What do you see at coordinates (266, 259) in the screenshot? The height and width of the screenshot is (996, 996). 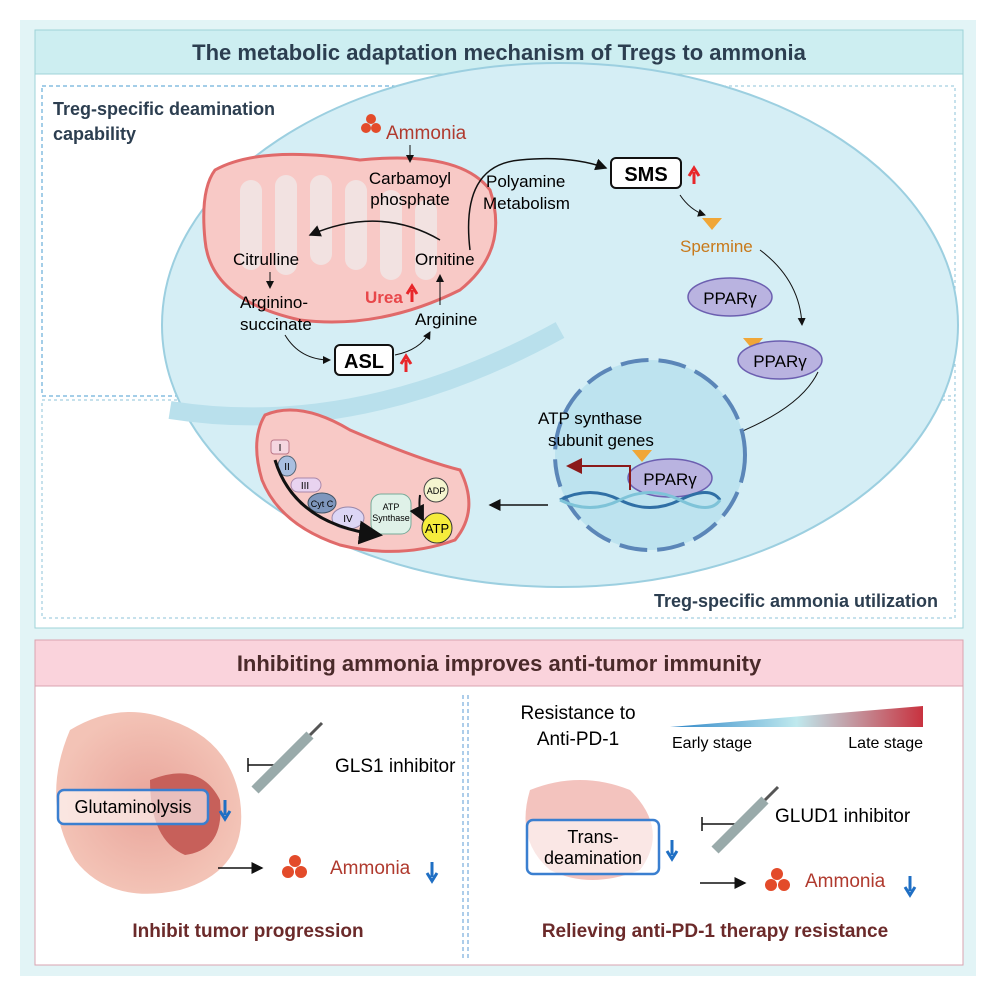 I see `citrulline-label: Citrulline` at bounding box center [266, 259].